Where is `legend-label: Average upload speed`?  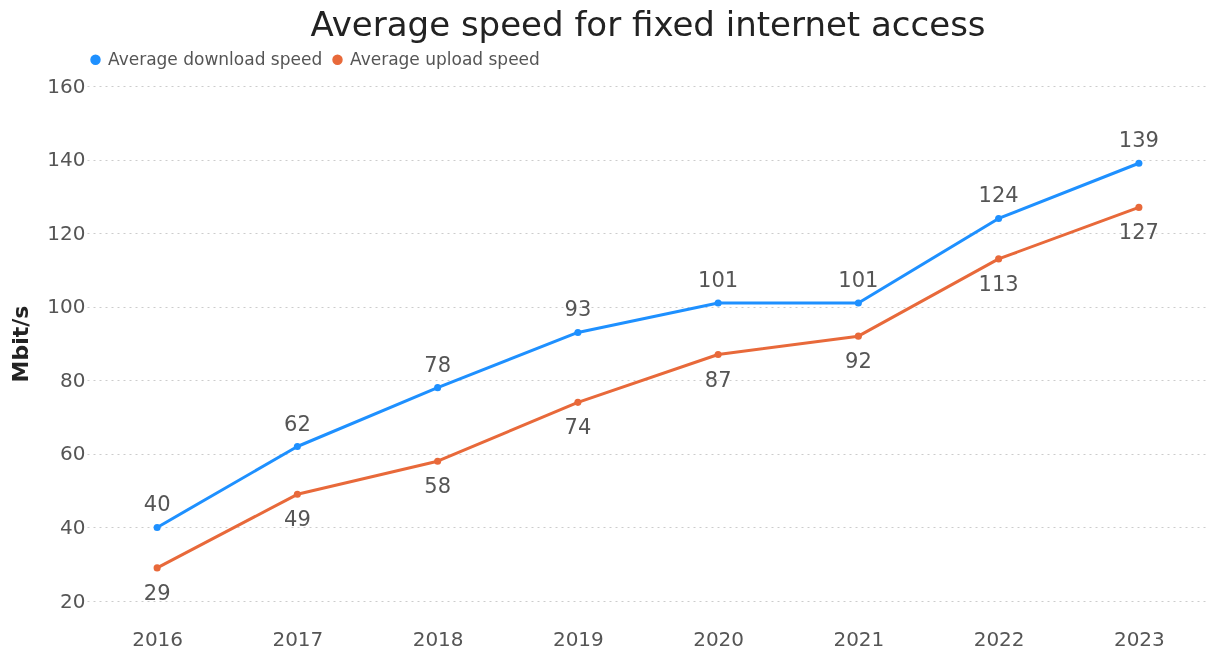
legend-label: Average upload speed is located at coordinates (445, 58).